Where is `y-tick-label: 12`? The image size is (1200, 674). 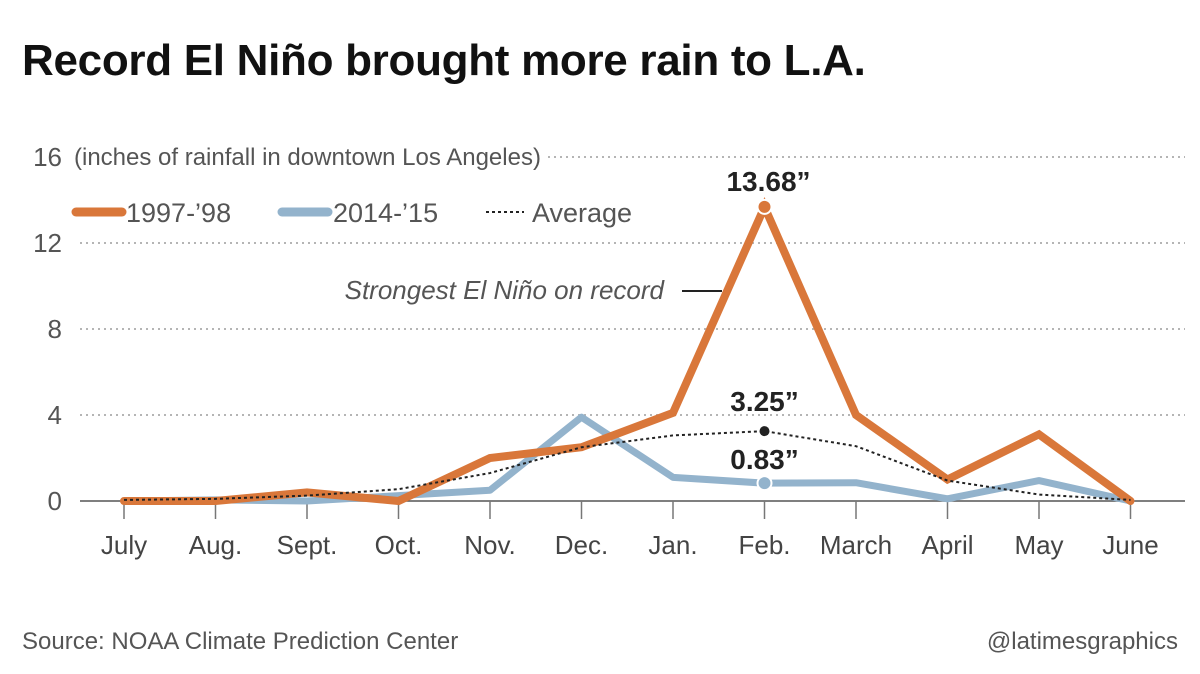 y-tick-label: 12 is located at coordinates (47, 243).